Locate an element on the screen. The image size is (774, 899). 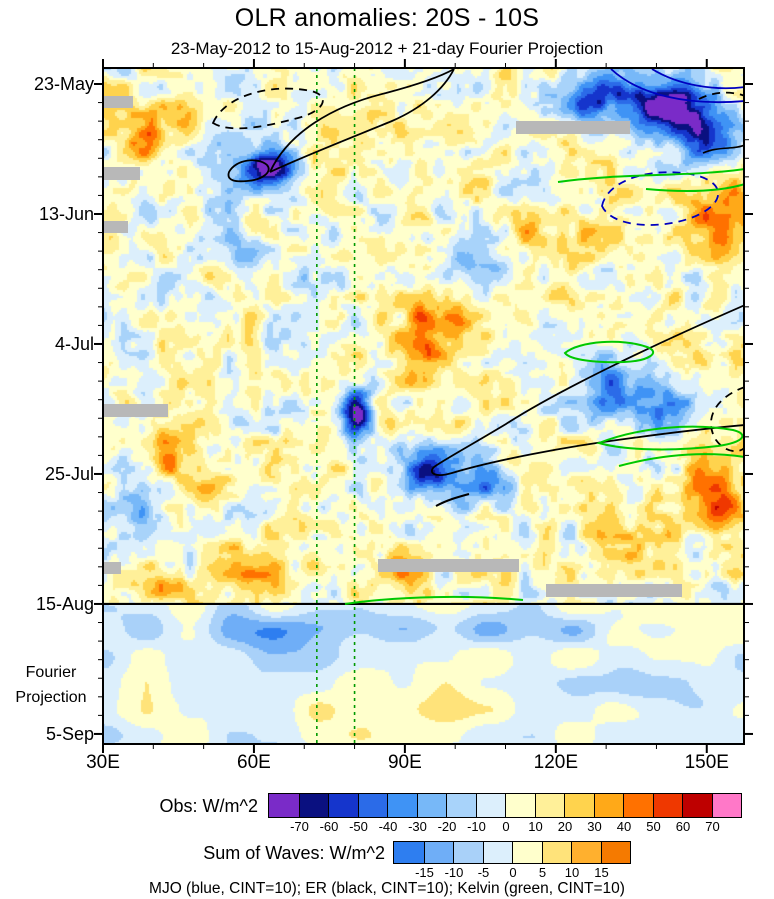
x-tick-label: 30E is located at coordinates (103, 762).